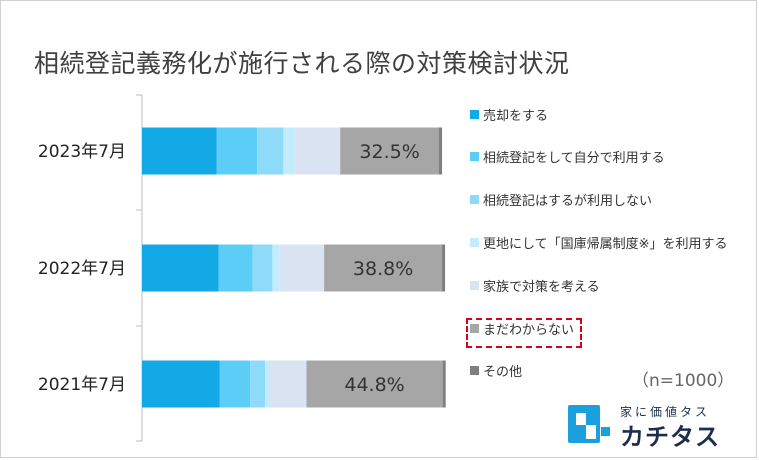  I want to click on chart-title: 相続登記義務化が施行される際の対策検討状況, so click(302, 63).